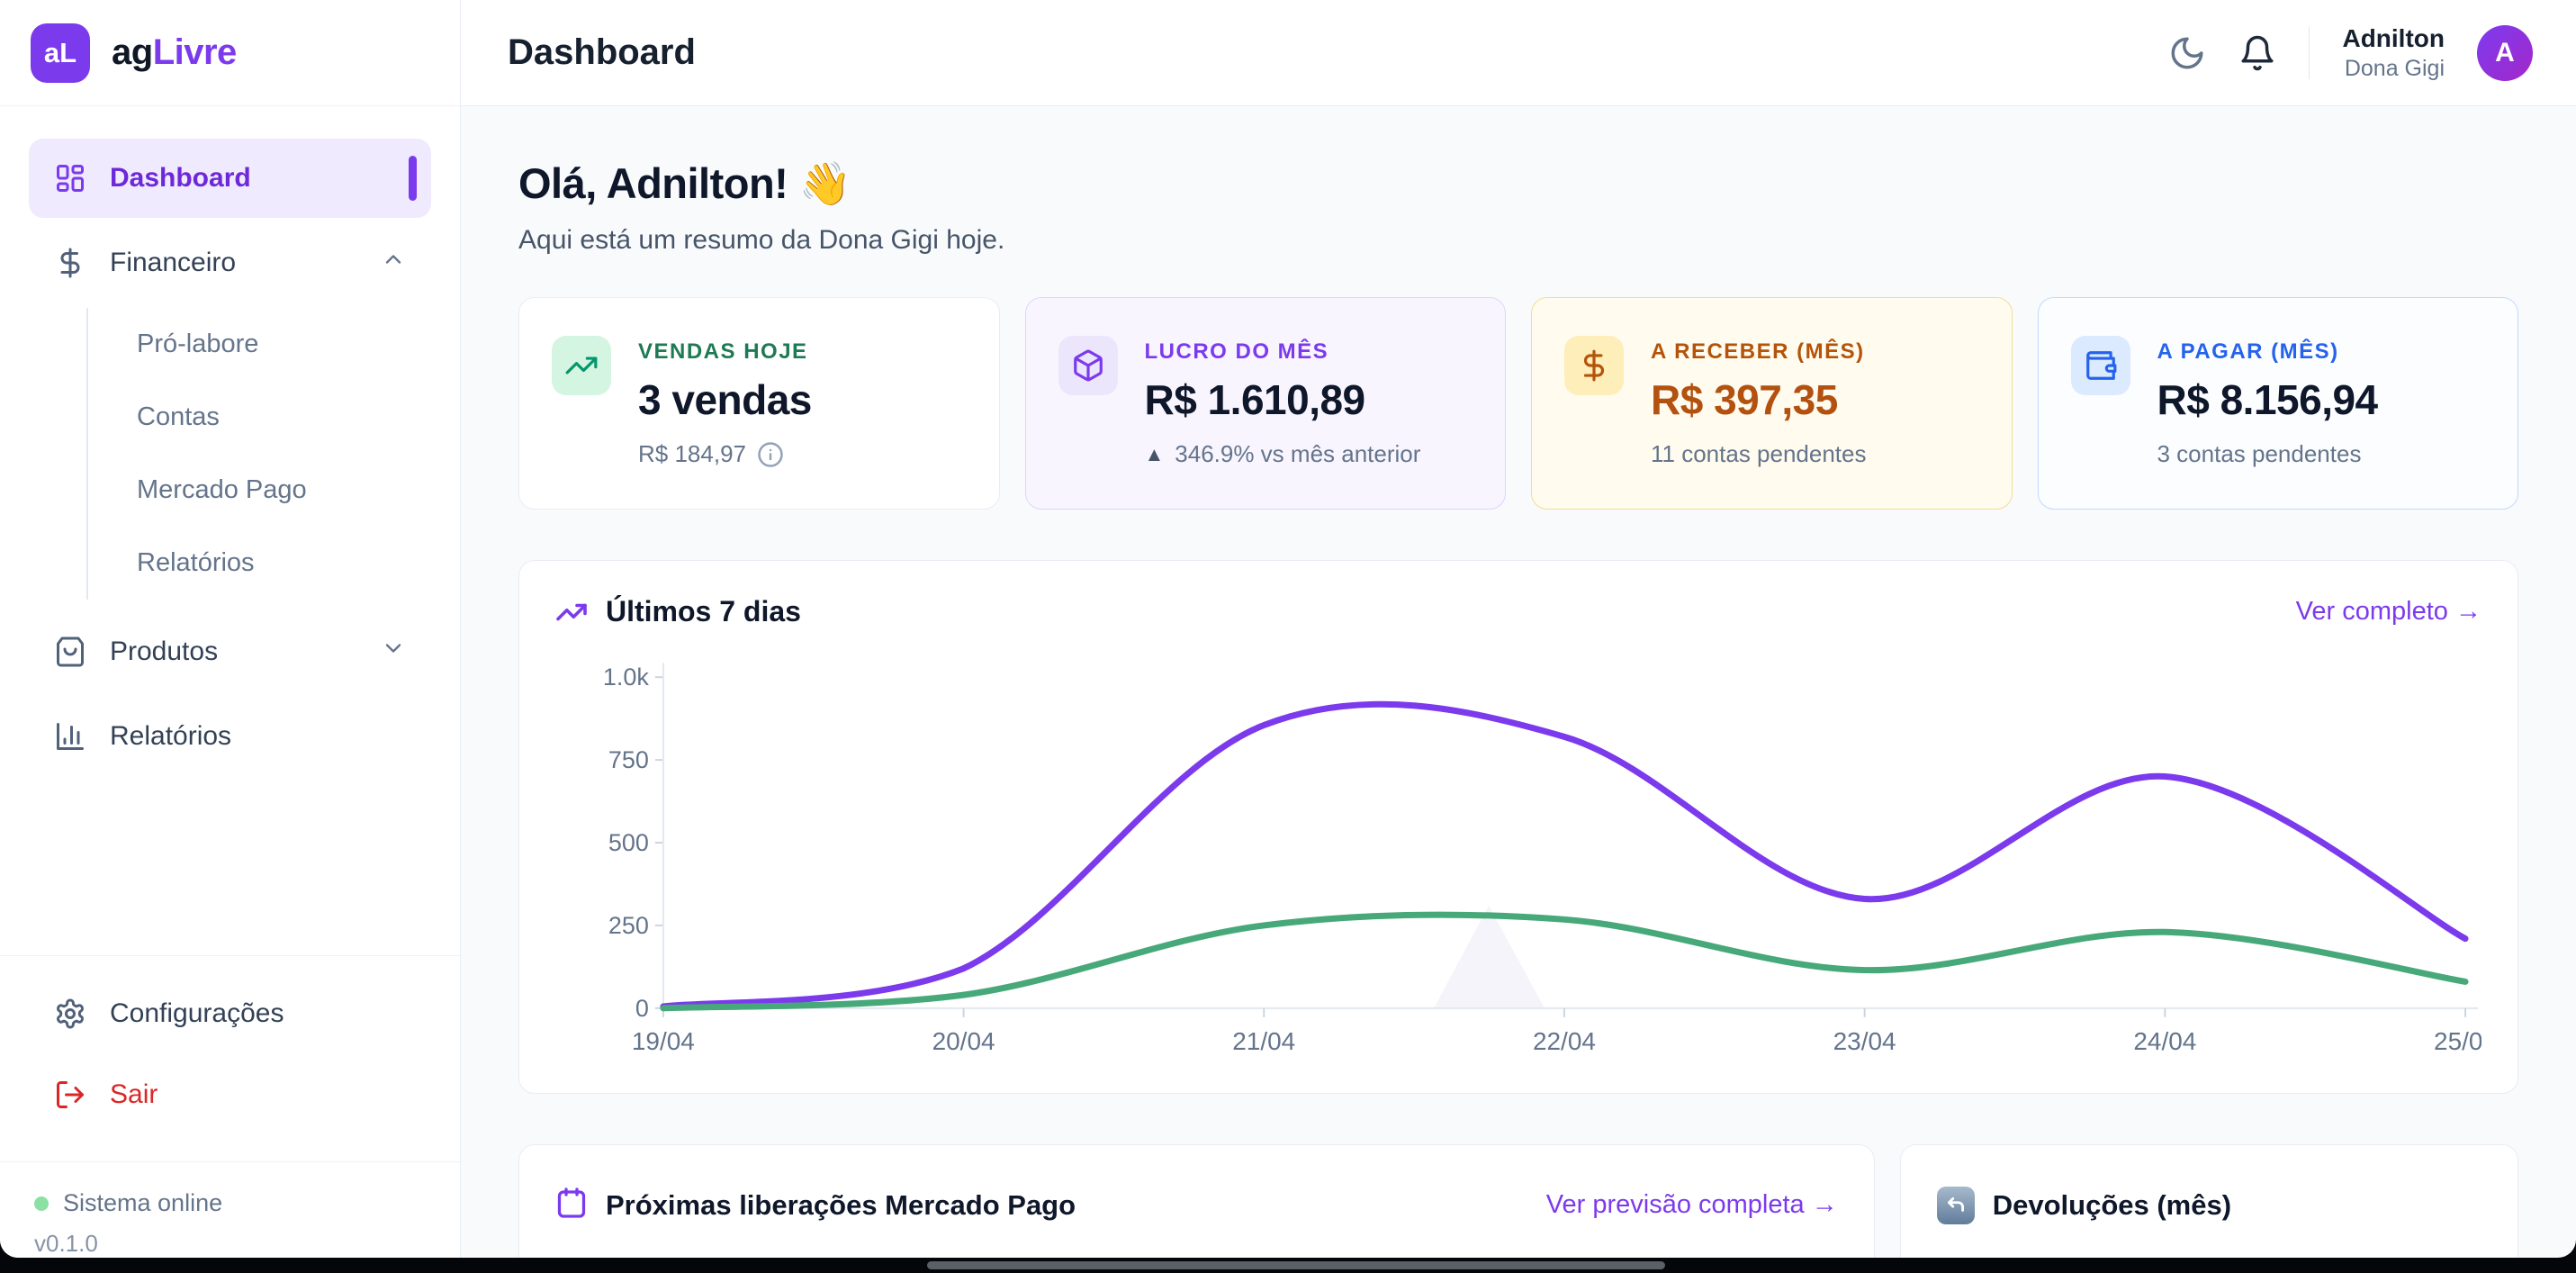 The height and width of the screenshot is (1273, 2576). I want to click on trend-up-arrow: ▲, so click(1154, 454).